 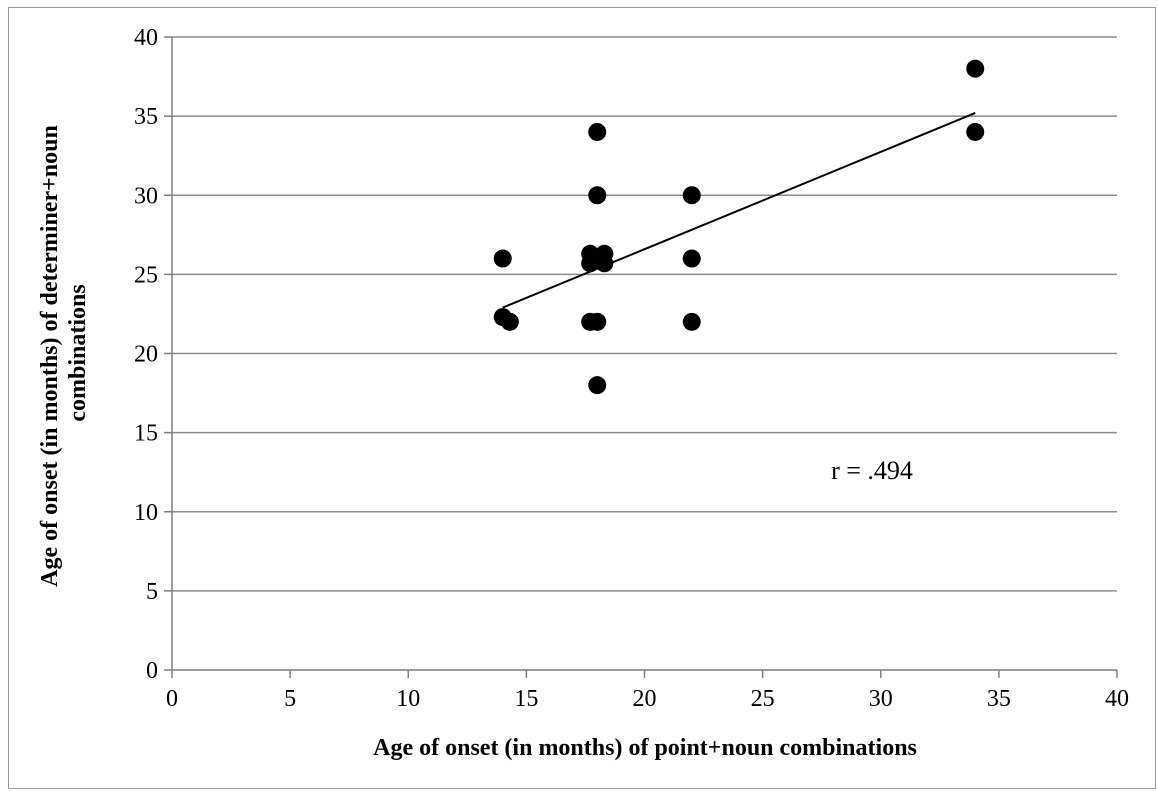 What do you see at coordinates (146, 117) in the screenshot?
I see `y-tick-label: 35` at bounding box center [146, 117].